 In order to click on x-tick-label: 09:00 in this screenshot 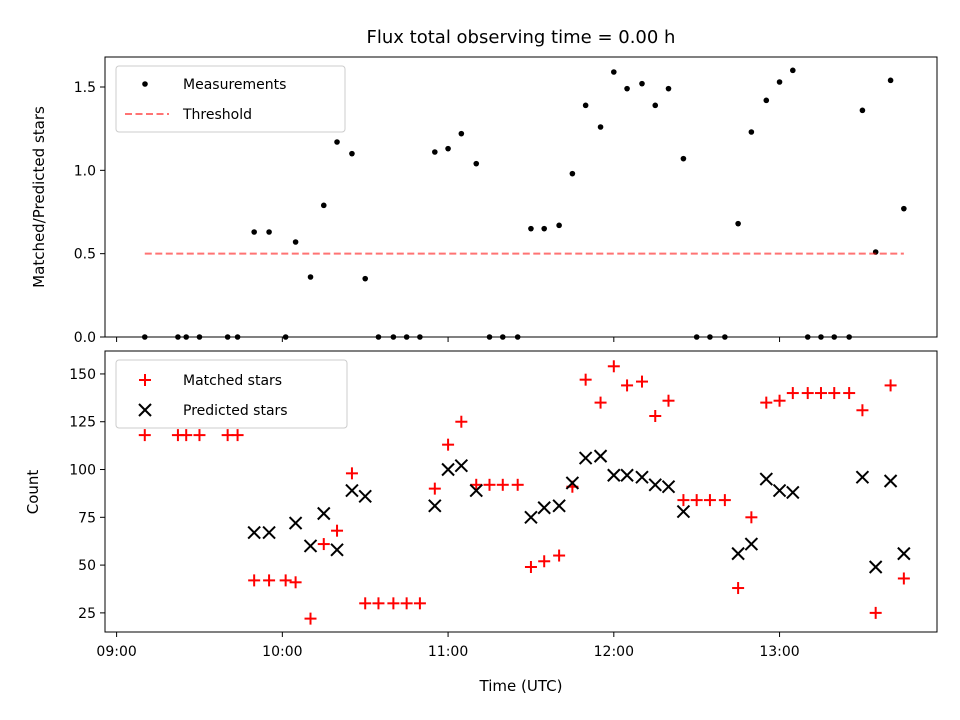, I will do `click(116, 652)`.